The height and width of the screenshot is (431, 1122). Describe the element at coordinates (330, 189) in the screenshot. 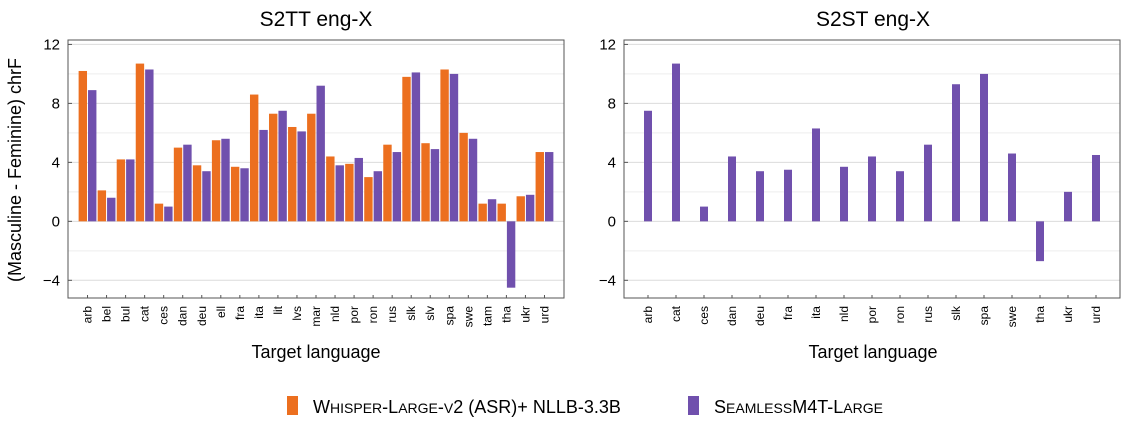

I see `bar-whisper-nld` at that location.